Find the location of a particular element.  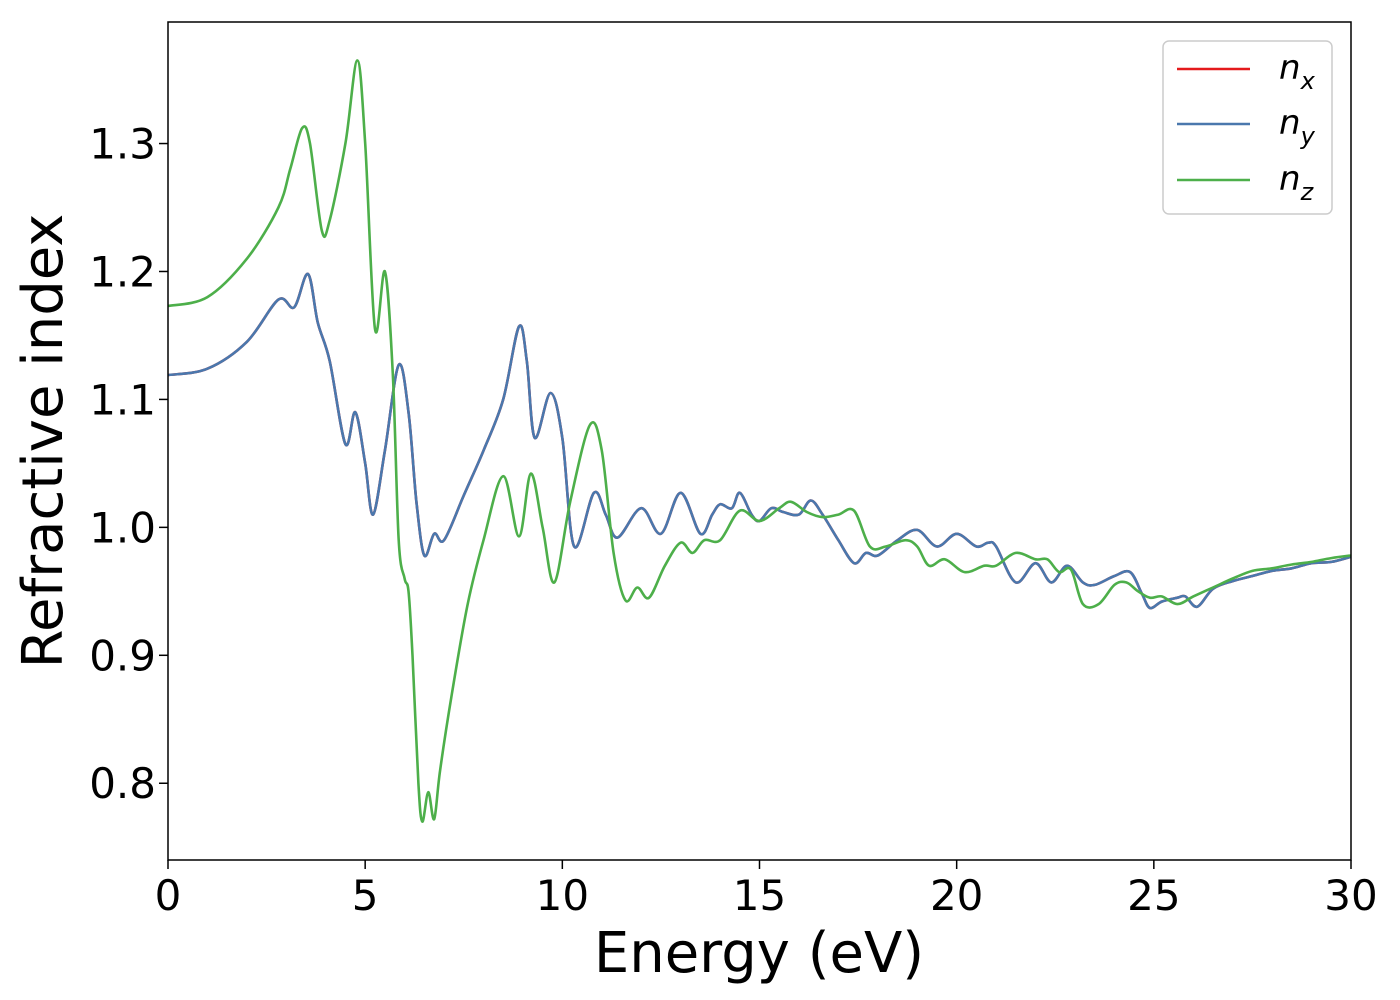

y-axis-ticks: 0.8 0.9 1.0 1.1 1.2 1.3 is located at coordinates (128, 464).